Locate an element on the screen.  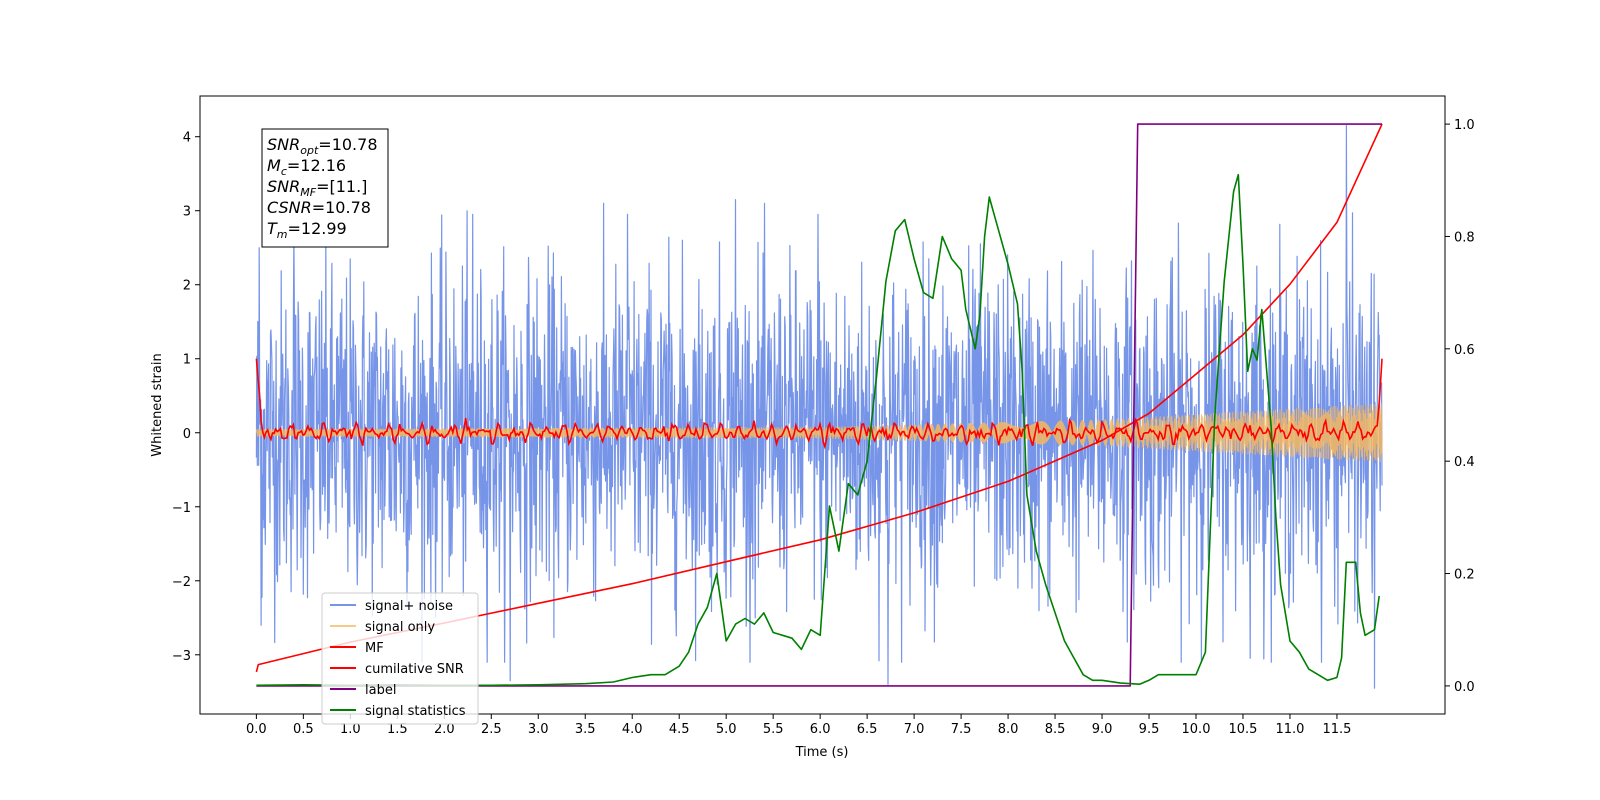
x-tick-label: 0.0 is located at coordinates (256, 729).